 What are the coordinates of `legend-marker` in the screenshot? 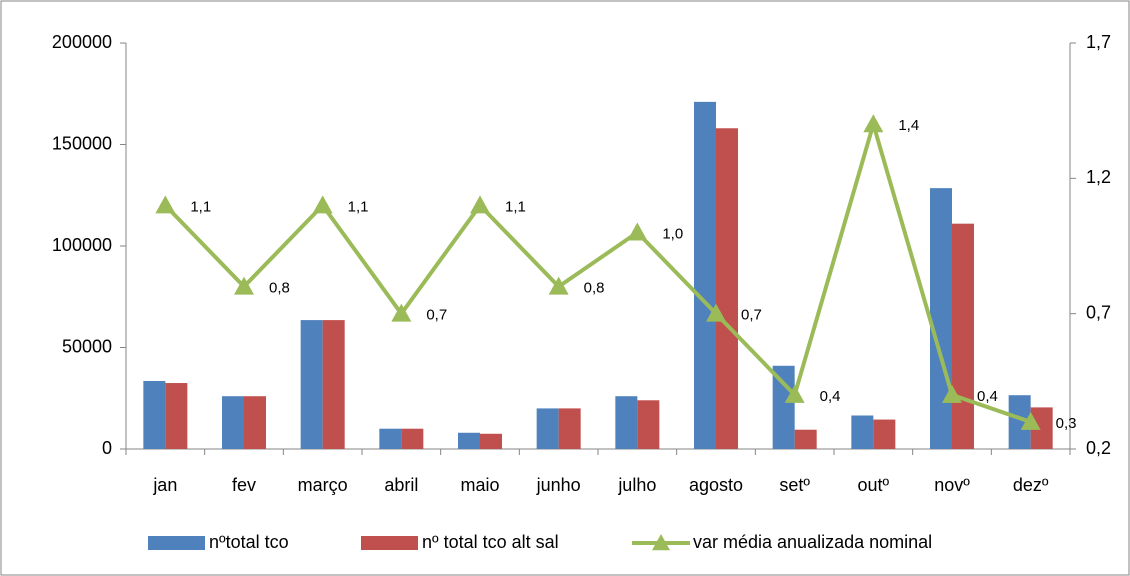 It's located at (661, 542).